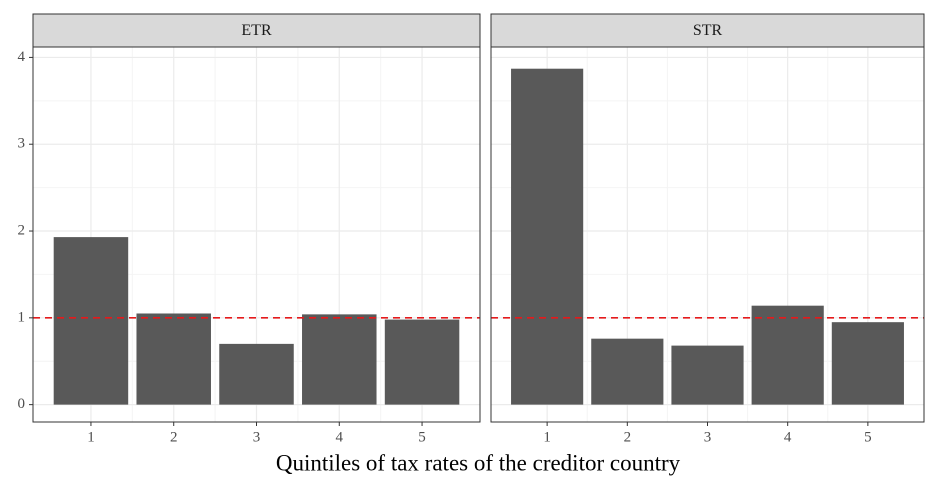 The image size is (925, 477). I want to click on facet-title: ETR, so click(256, 30).